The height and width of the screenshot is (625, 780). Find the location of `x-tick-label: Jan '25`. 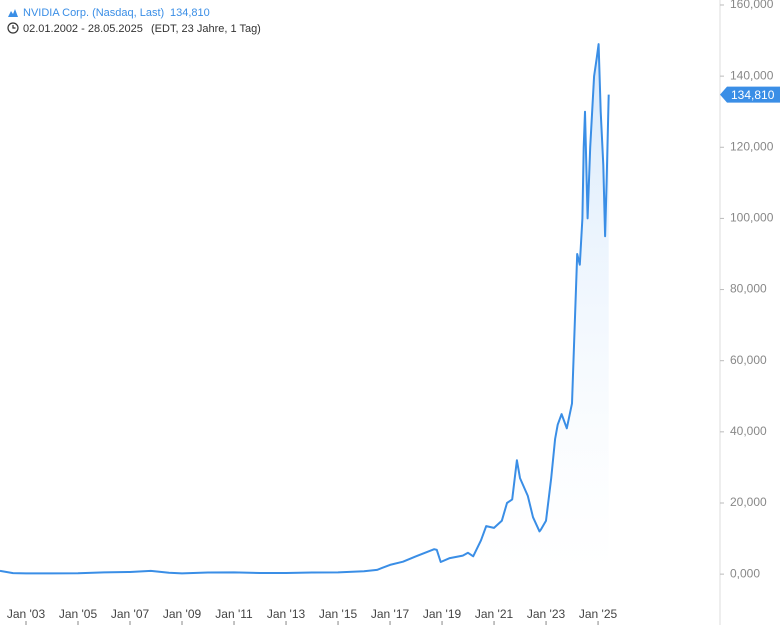

x-tick-label: Jan '25 is located at coordinates (598, 614).